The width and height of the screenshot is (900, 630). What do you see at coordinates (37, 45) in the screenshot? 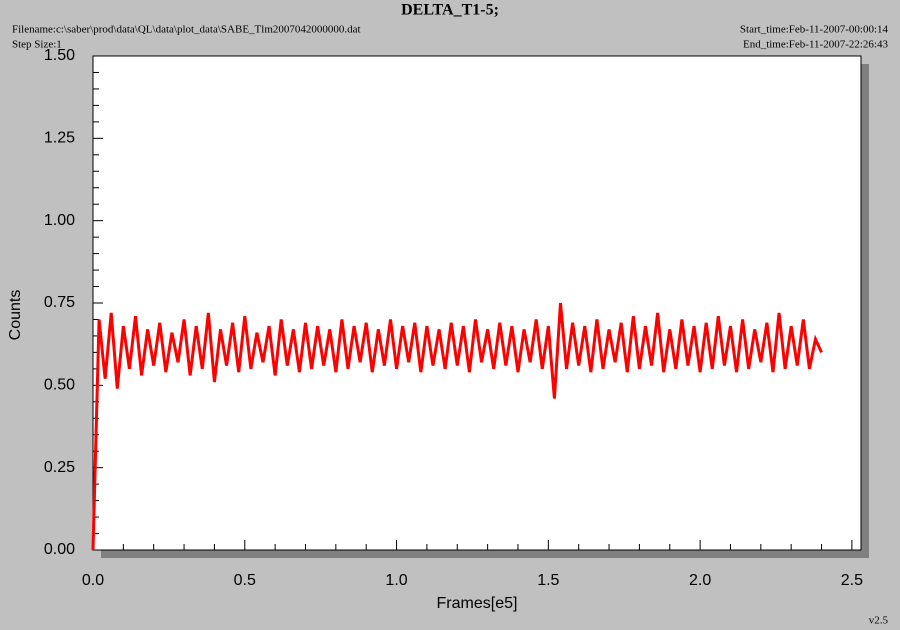
I see `step-size: Step Size:1` at bounding box center [37, 45].